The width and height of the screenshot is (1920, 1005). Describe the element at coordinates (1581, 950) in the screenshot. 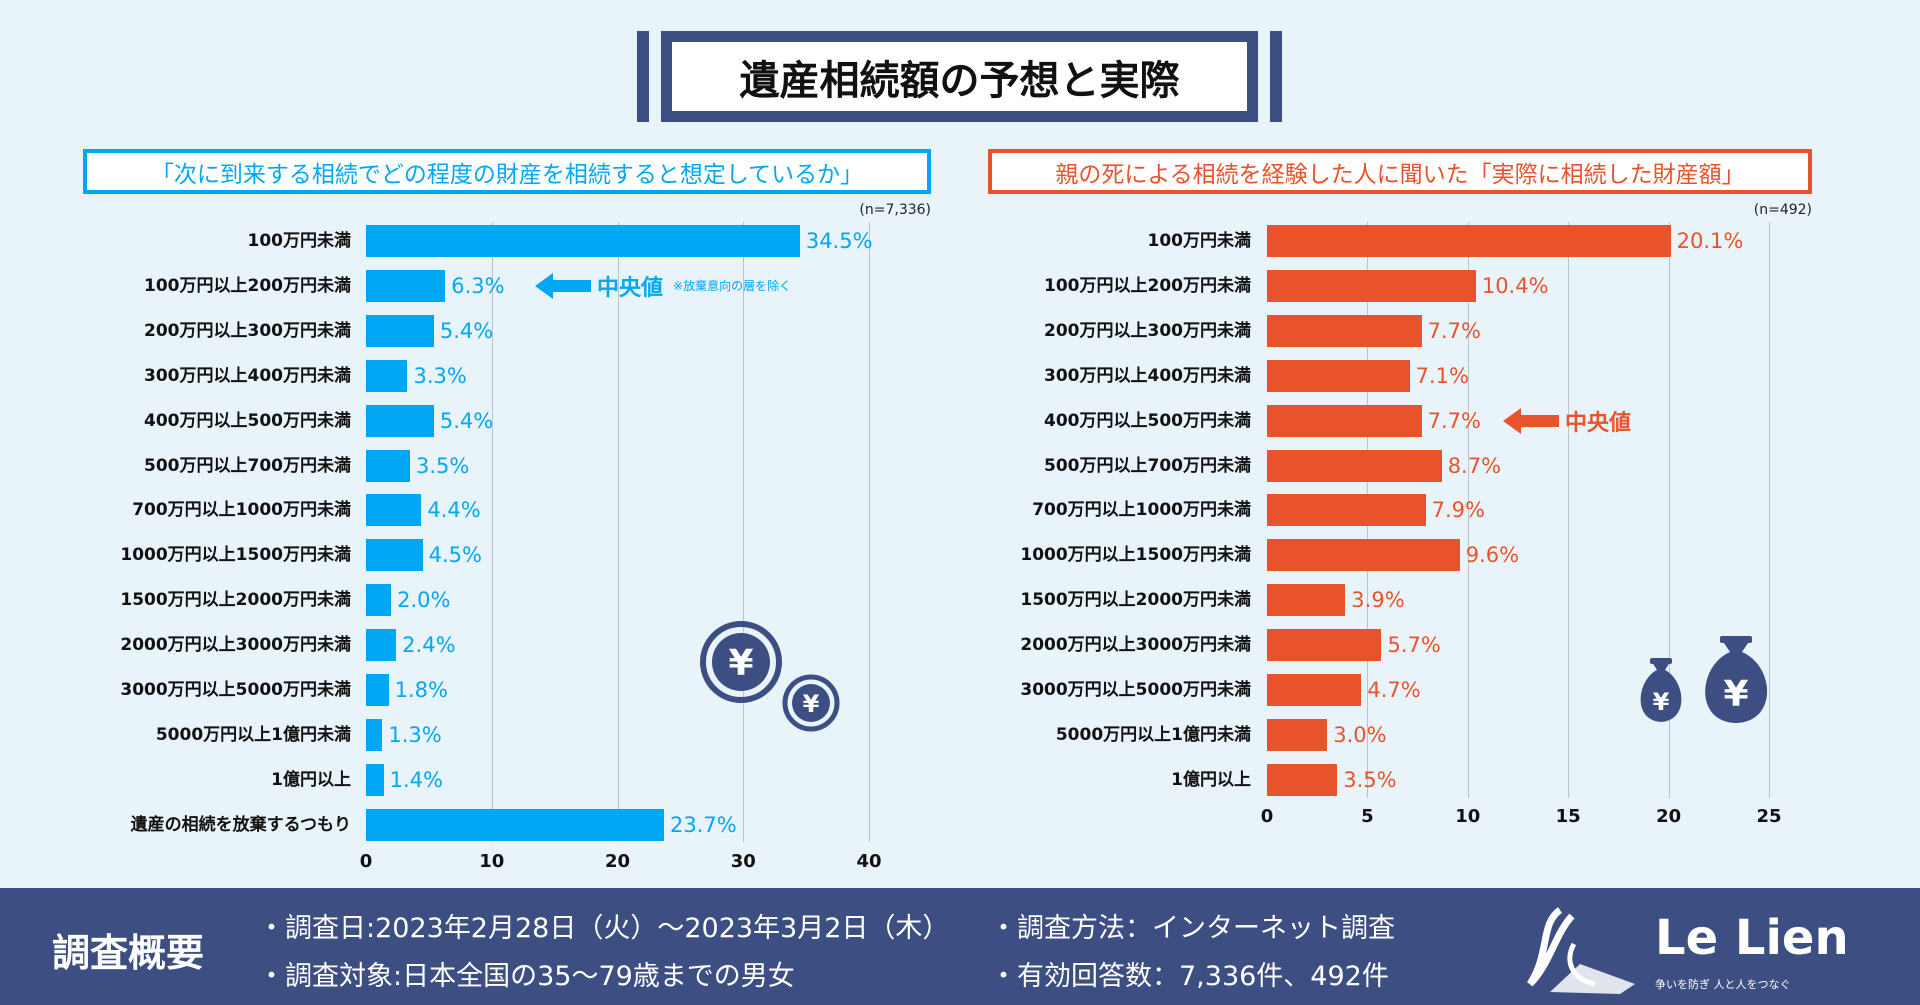

I see `le-lien-logo-mark` at that location.